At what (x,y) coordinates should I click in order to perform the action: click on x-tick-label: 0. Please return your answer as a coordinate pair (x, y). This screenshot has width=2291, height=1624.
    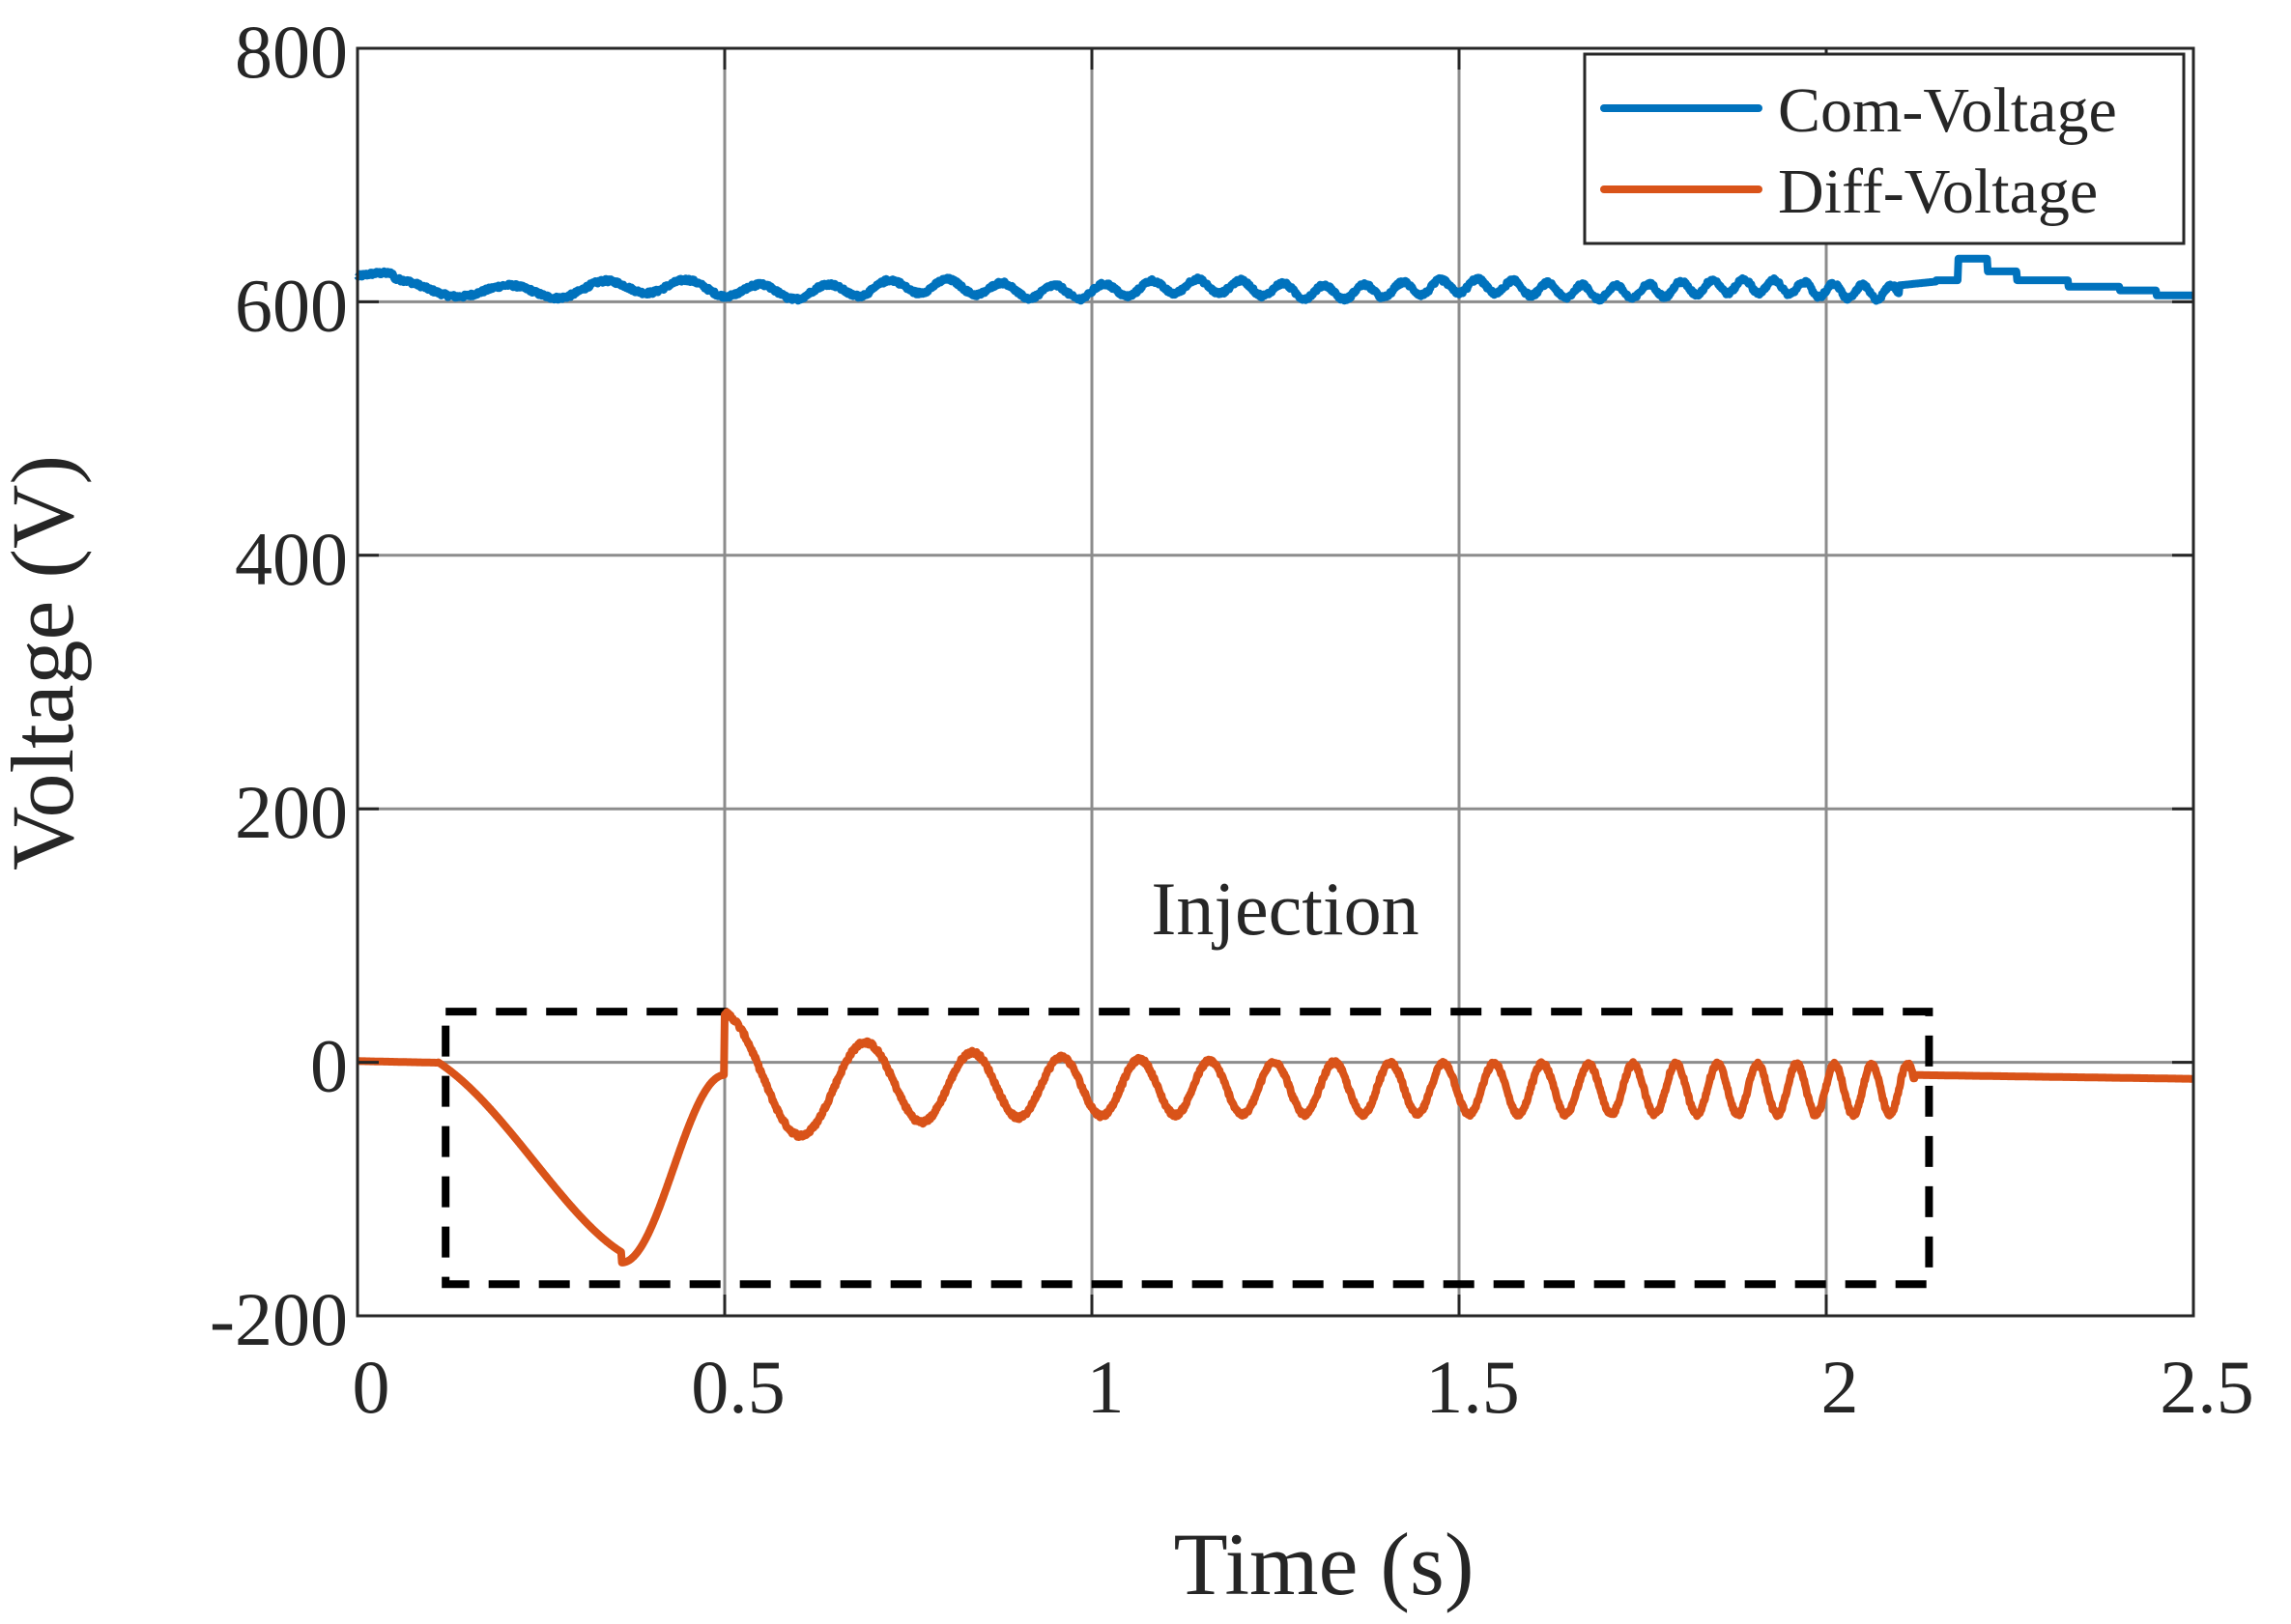
    Looking at the image, I should click on (371, 1387).